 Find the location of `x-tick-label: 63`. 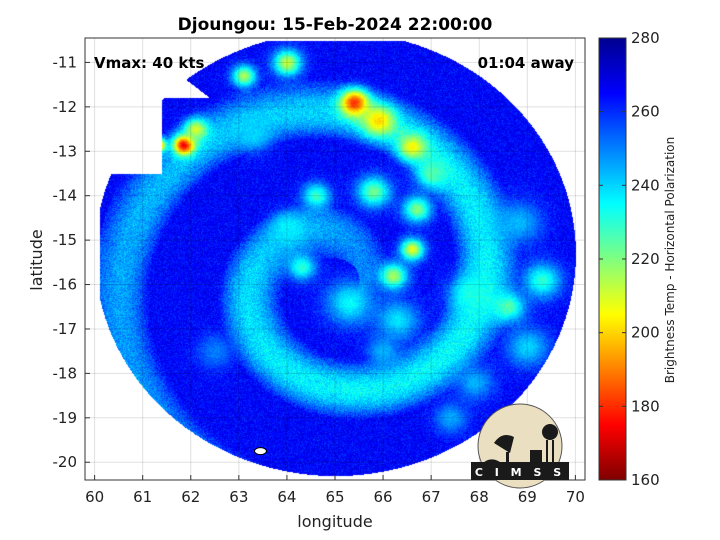

x-tick-label: 63 is located at coordinates (238, 497).